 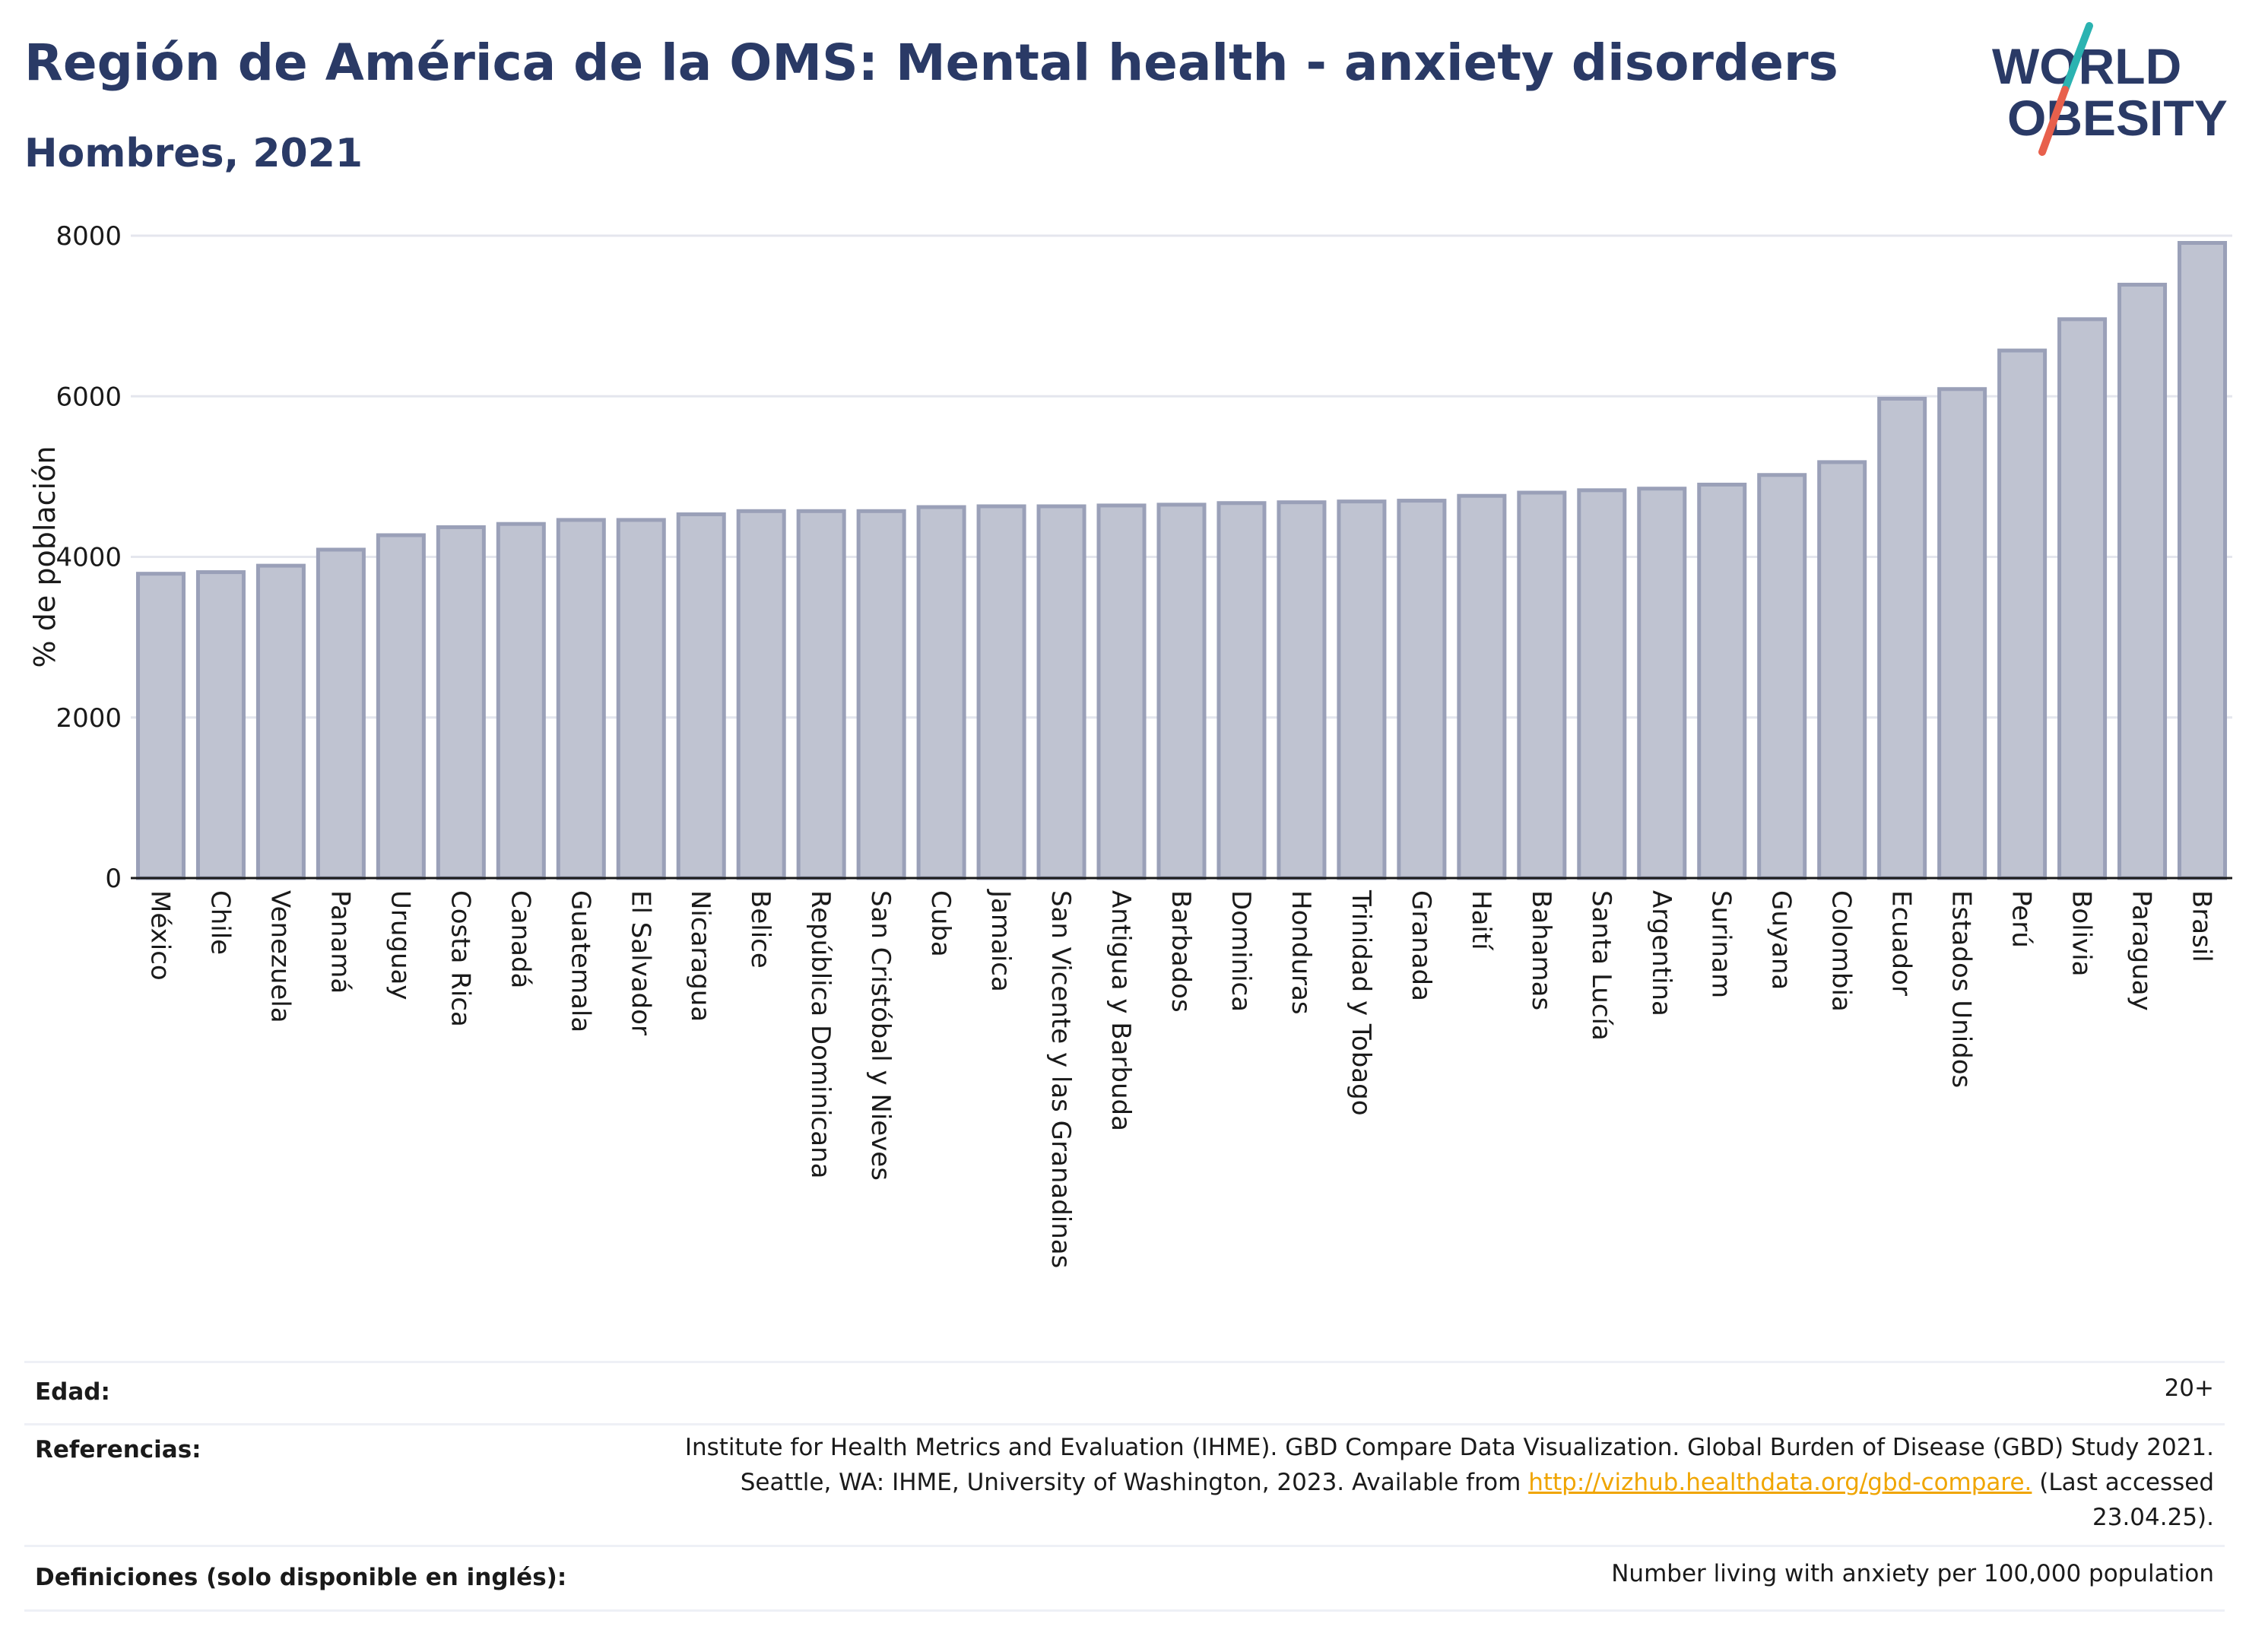 I want to click on x-tick-label: Bahamas, so click(x=1541, y=950).